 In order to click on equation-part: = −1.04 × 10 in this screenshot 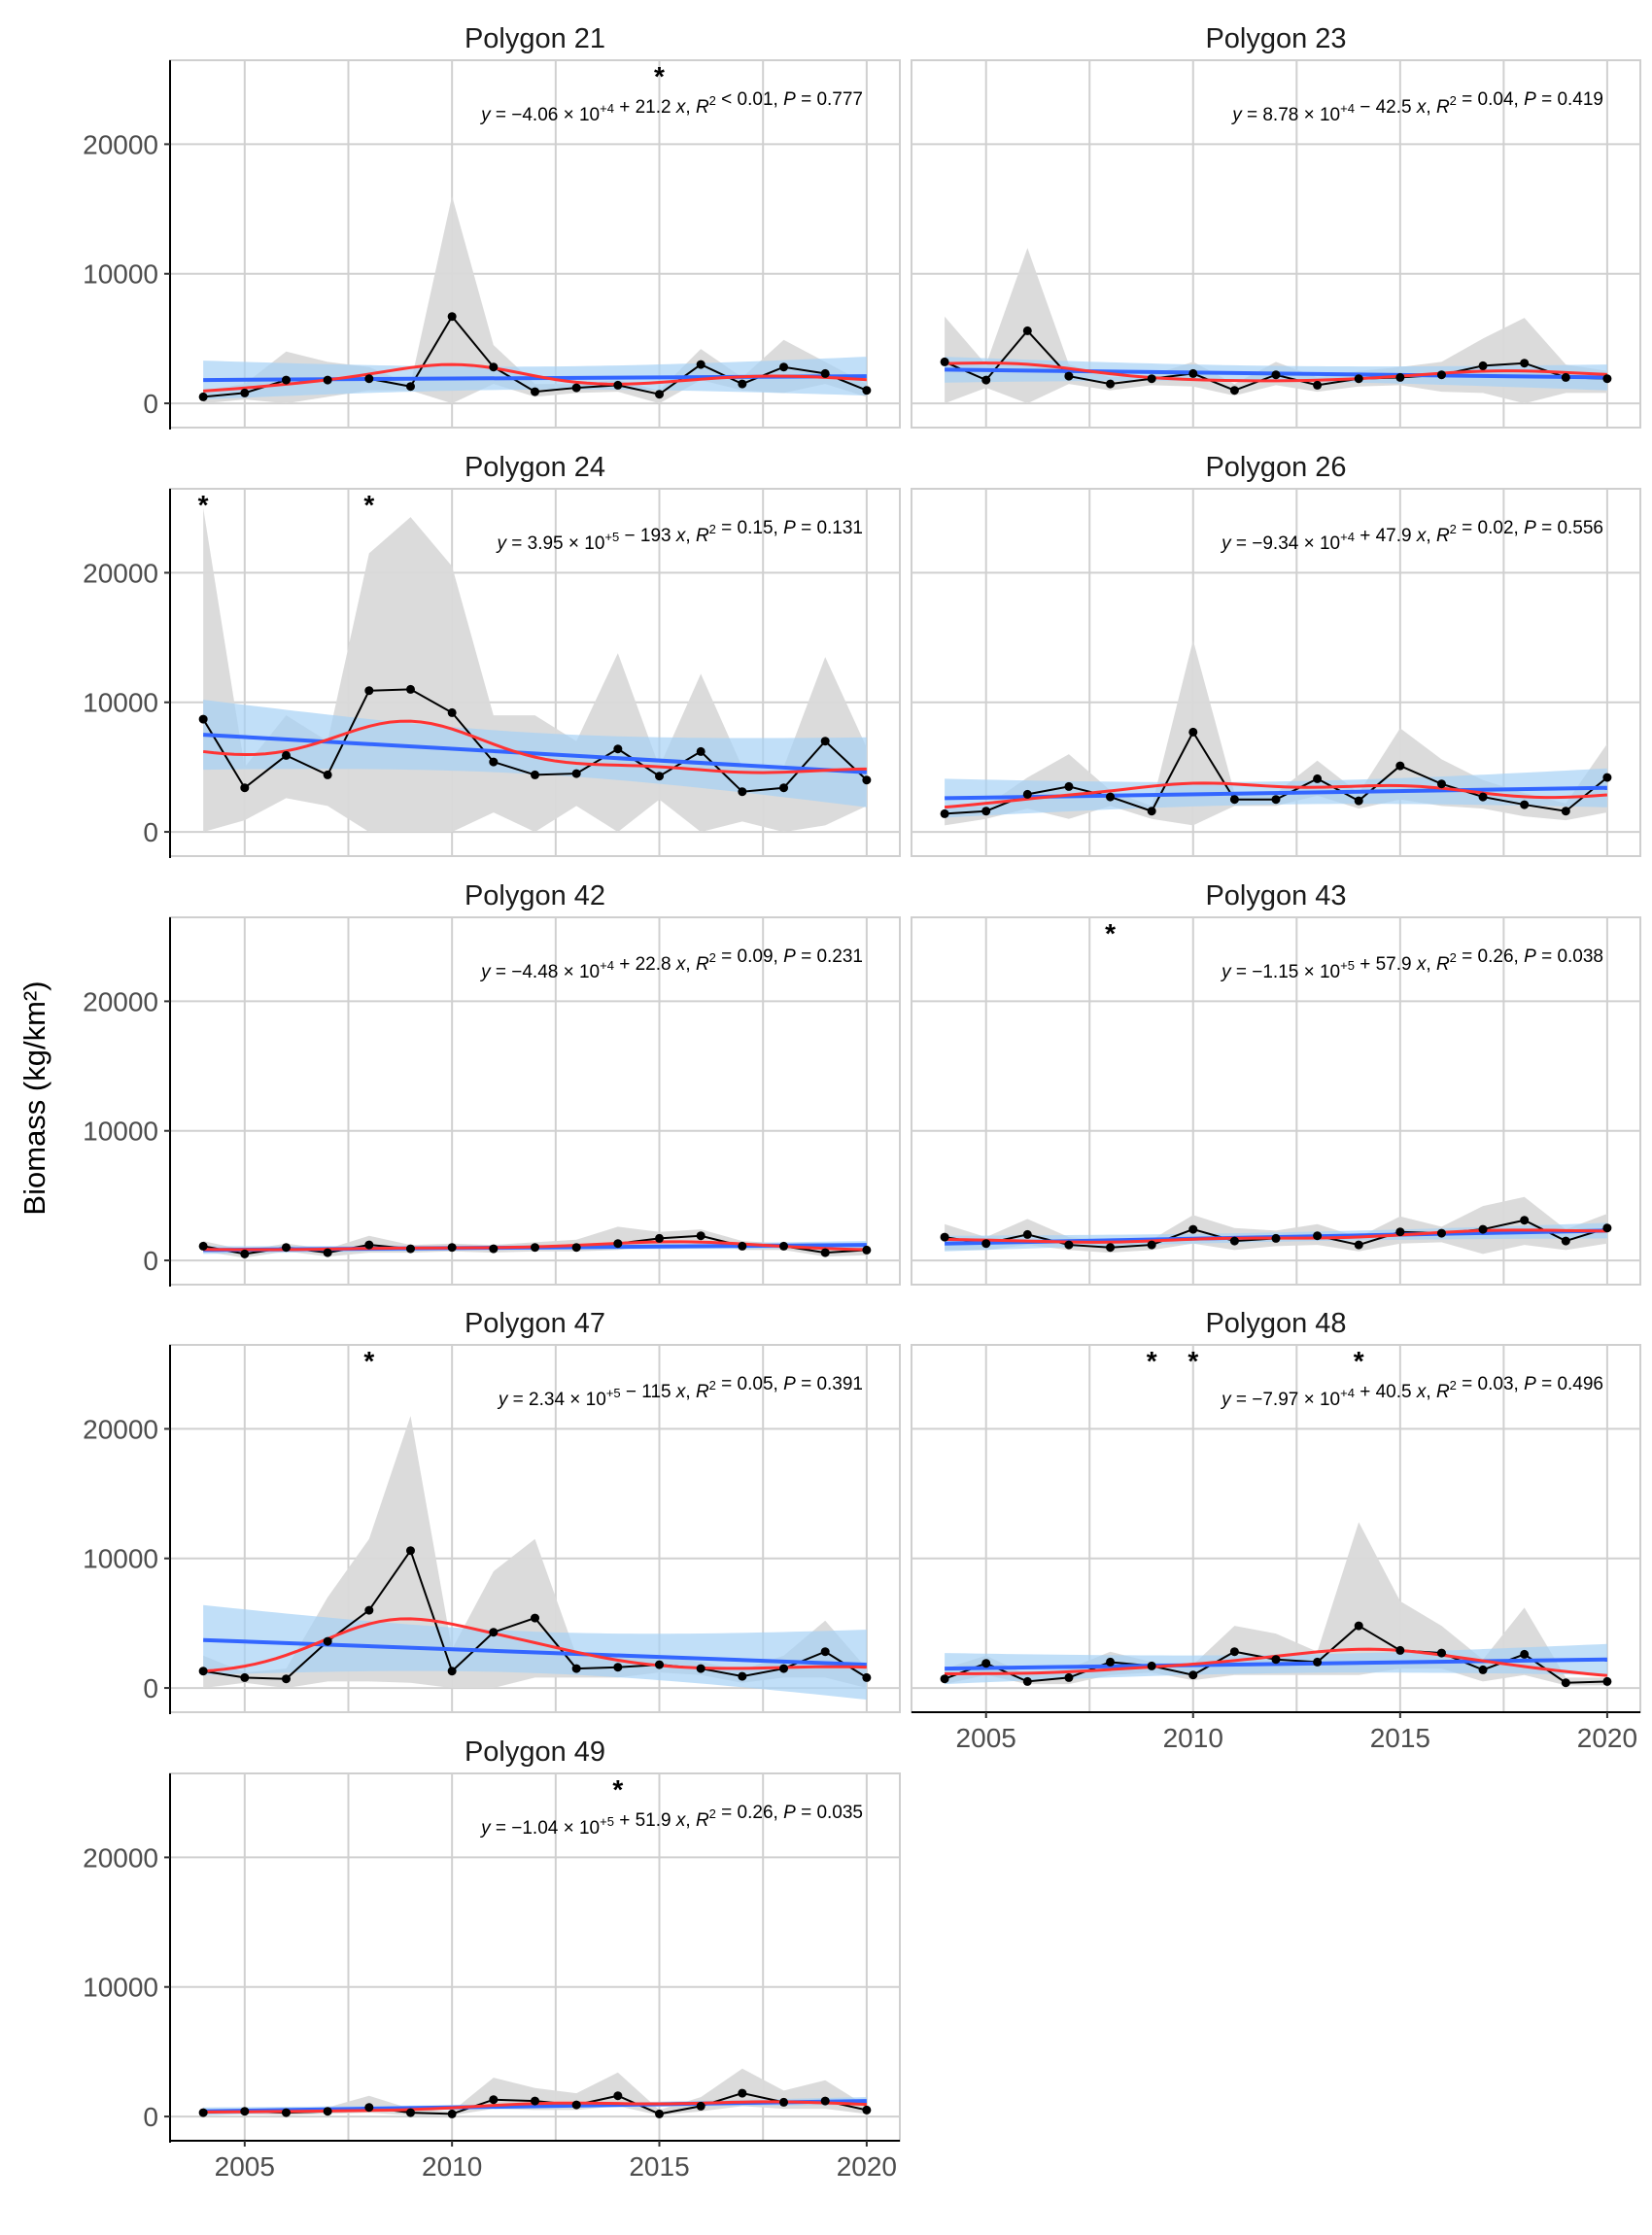, I will do `click(546, 1829)`.